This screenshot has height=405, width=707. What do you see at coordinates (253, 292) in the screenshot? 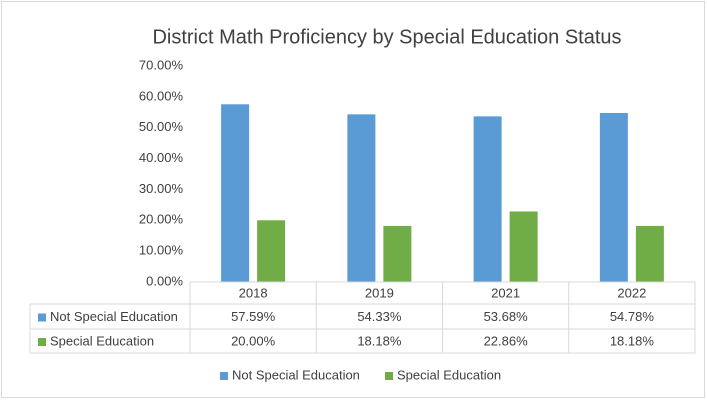
I see `x-tick-label: 2018` at bounding box center [253, 292].